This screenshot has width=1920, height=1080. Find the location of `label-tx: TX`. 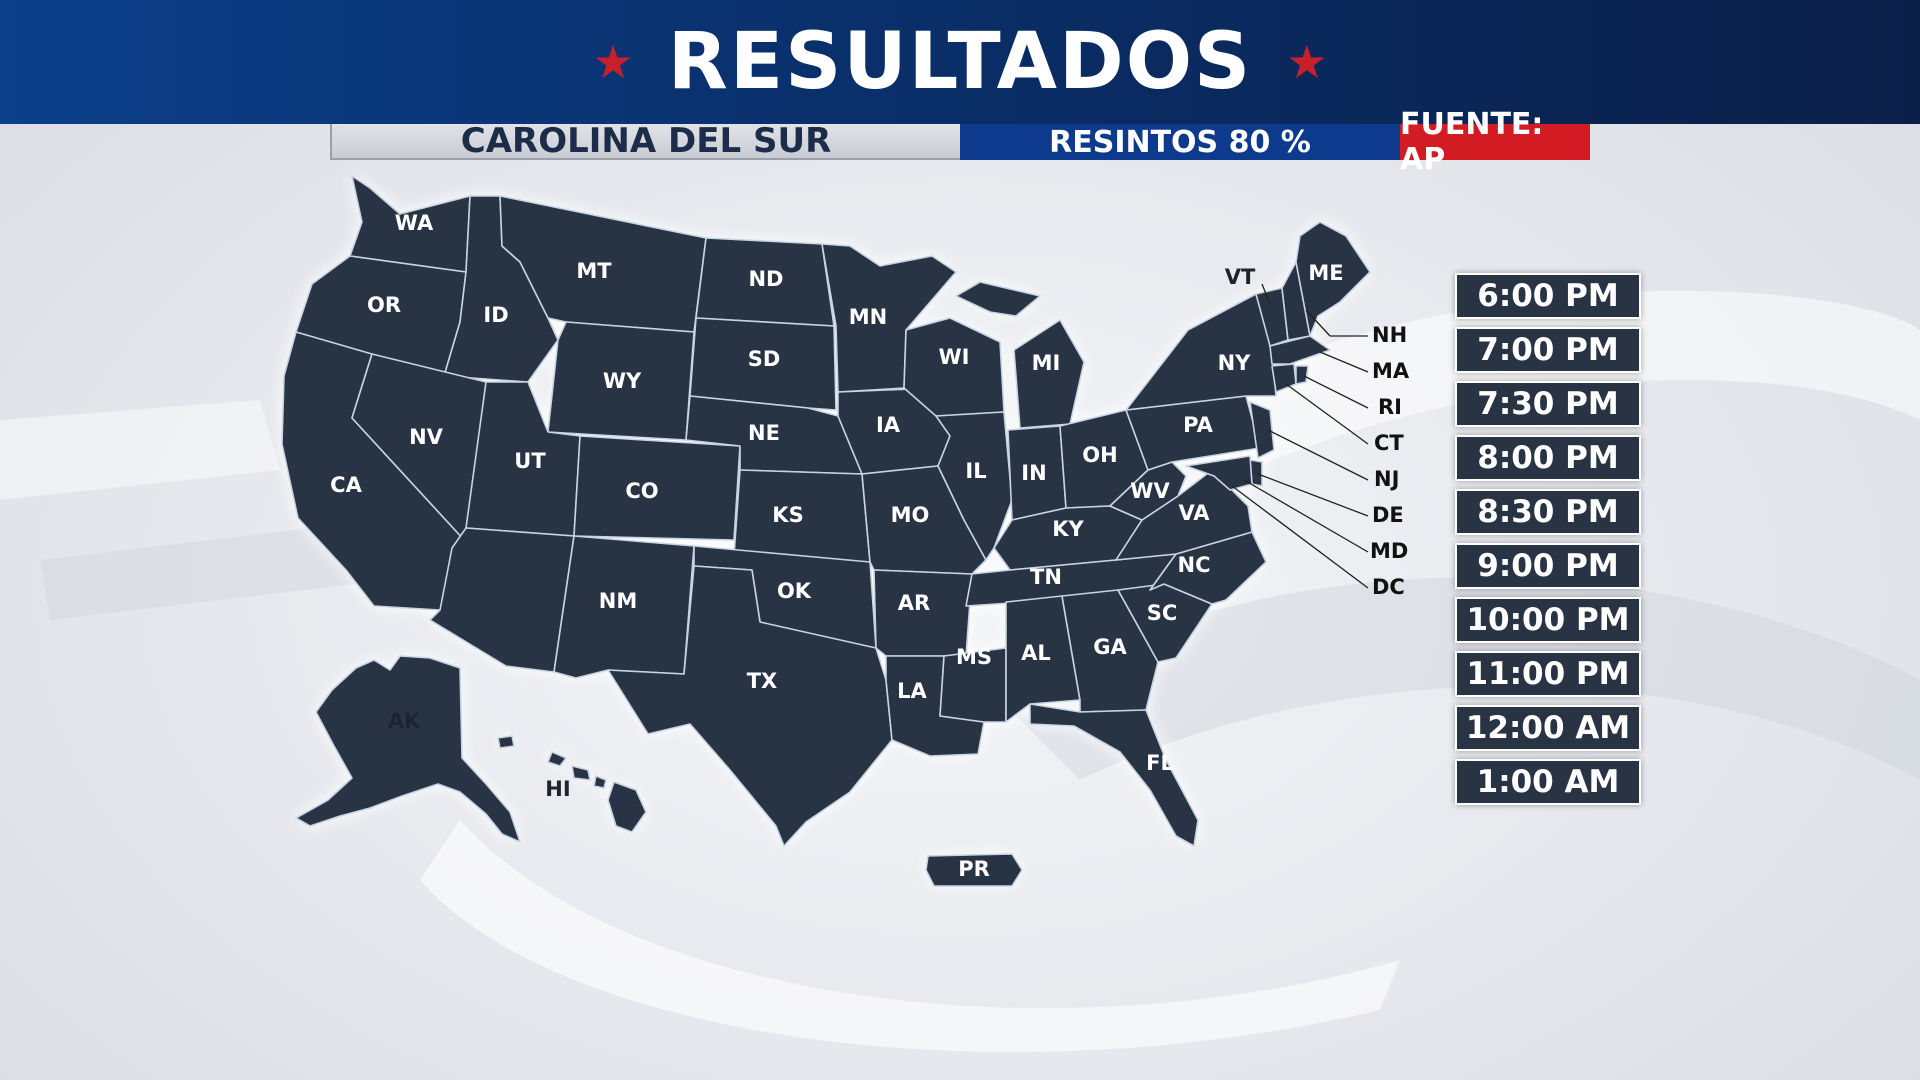

label-tx: TX is located at coordinates (762, 681).